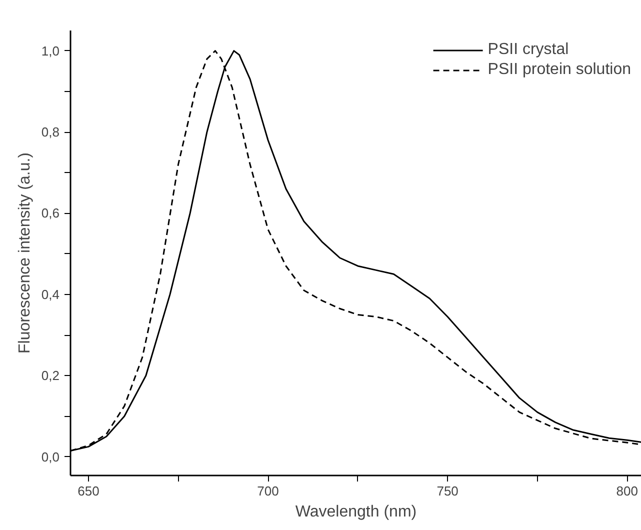 The width and height of the screenshot is (641, 530). I want to click on legend-label: PSII crystal, so click(528, 50).